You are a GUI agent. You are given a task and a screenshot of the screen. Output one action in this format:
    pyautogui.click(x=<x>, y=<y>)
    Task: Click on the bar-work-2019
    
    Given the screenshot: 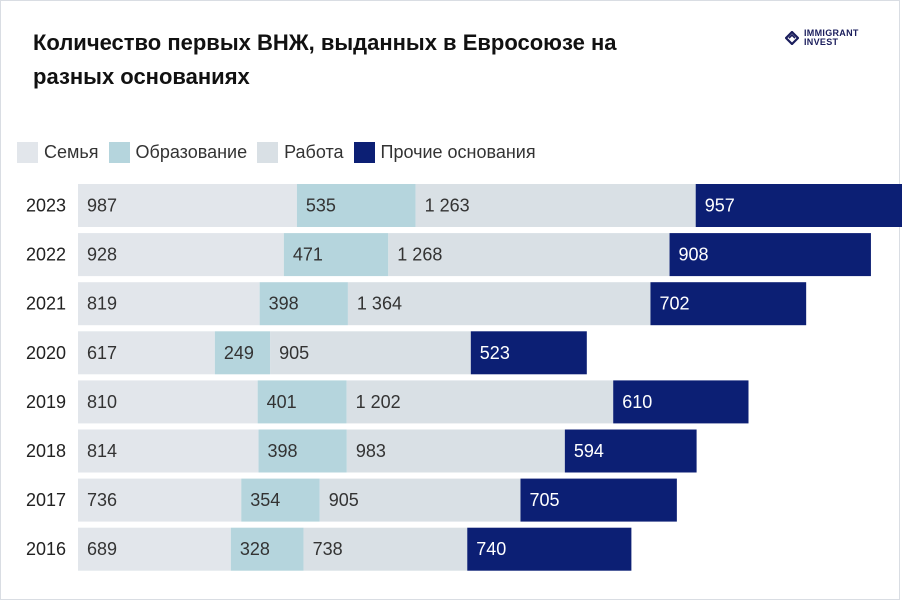 What is the action you would take?
    pyautogui.click(x=480, y=402)
    